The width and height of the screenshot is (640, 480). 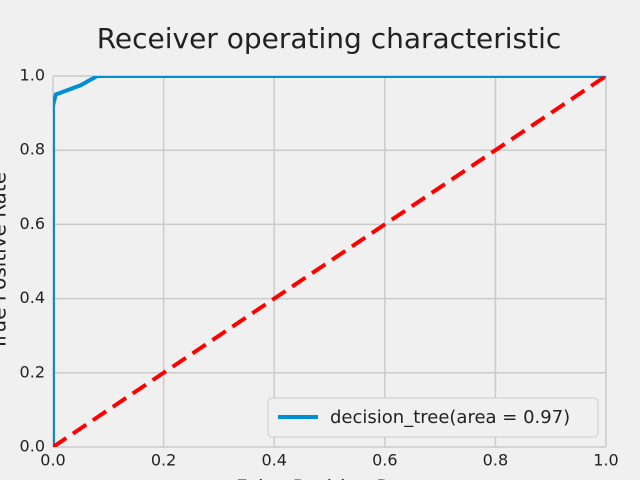 I want to click on legend-label: decision_tree(area = 0.97), so click(x=450, y=417).